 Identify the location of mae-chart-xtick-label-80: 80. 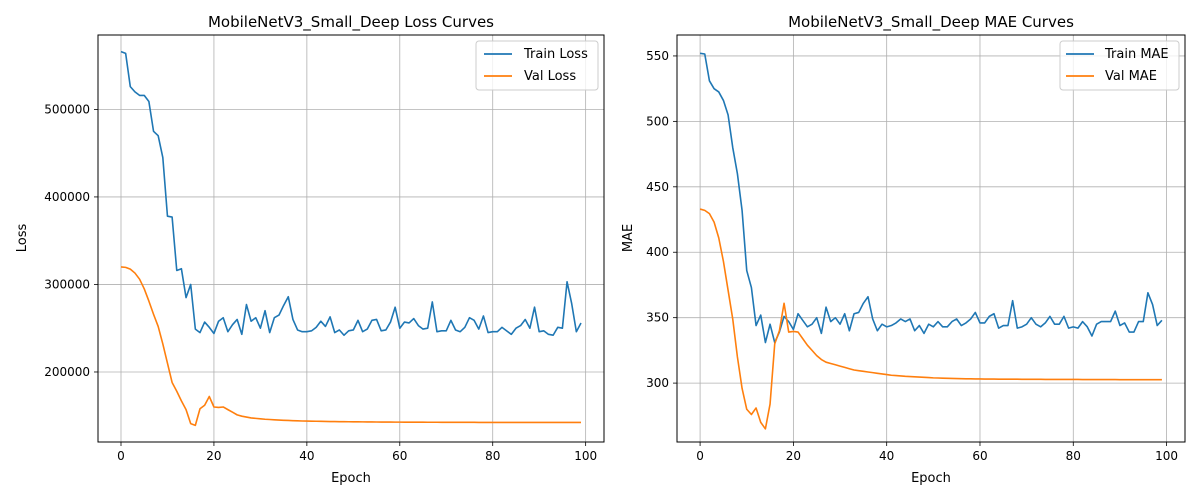
(1073, 456).